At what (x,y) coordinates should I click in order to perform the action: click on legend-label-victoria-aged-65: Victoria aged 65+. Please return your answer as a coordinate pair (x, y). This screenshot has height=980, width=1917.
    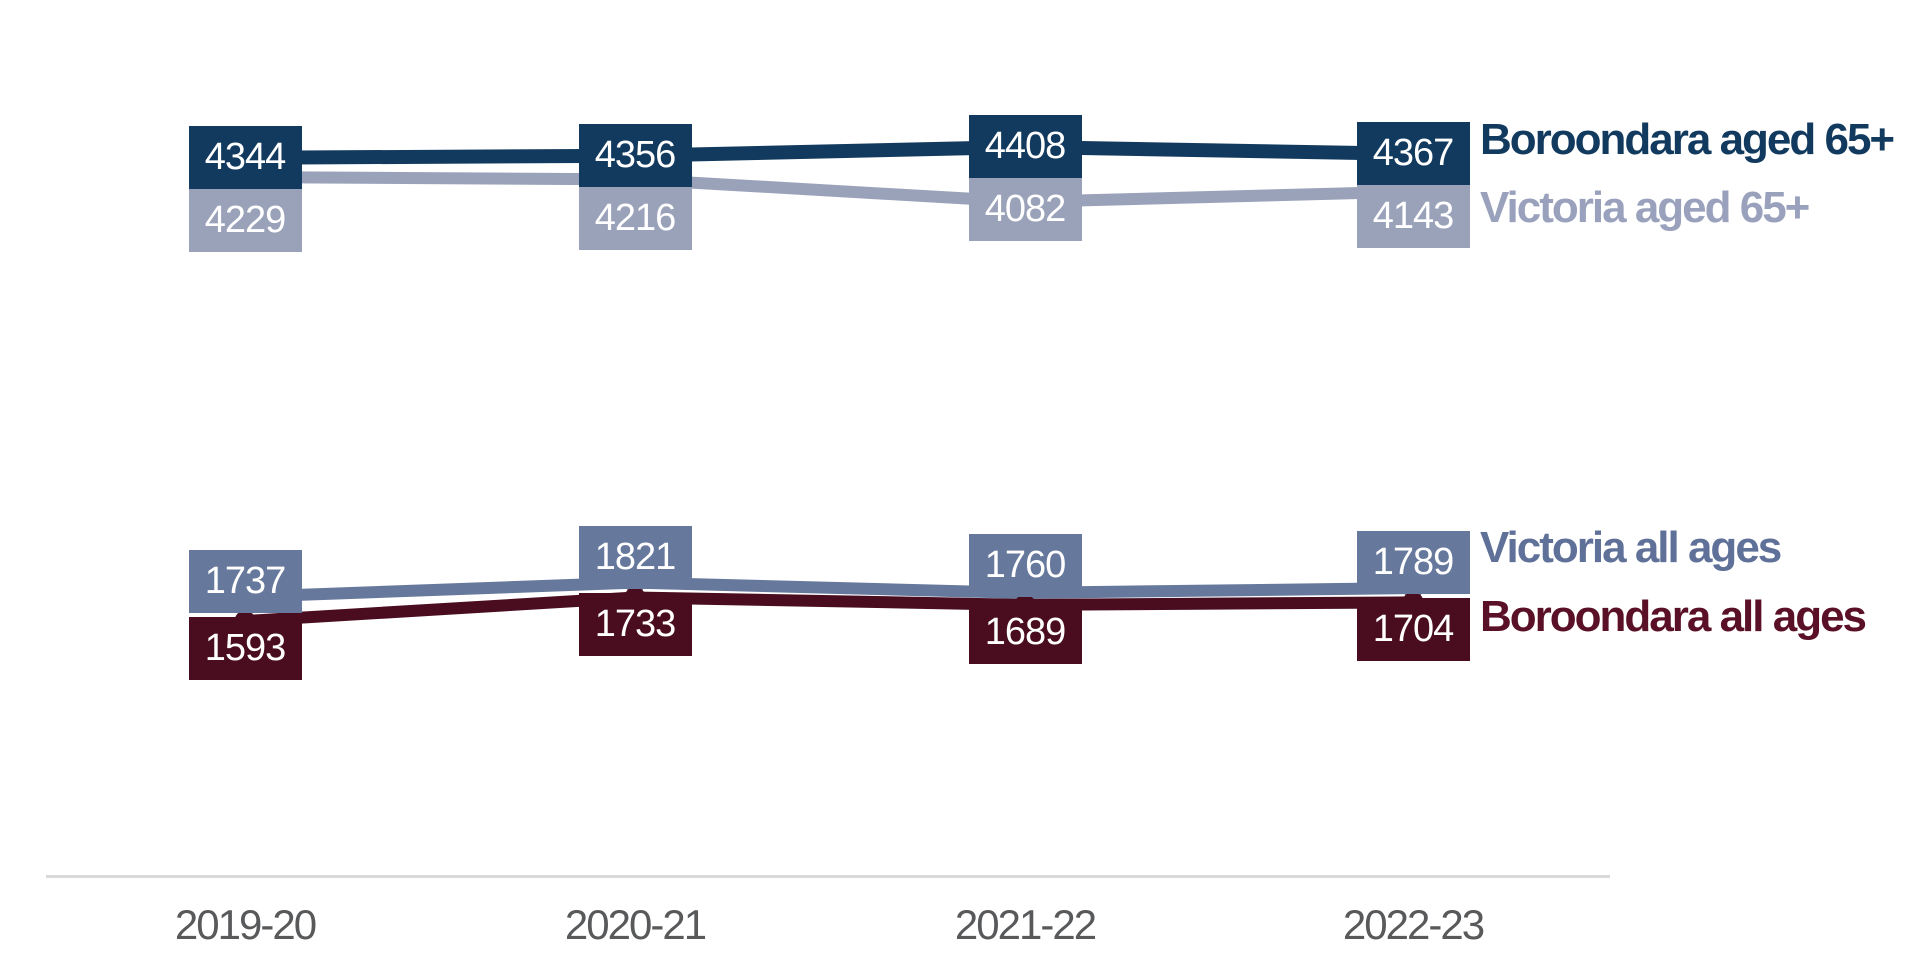
    Looking at the image, I should click on (1645, 207).